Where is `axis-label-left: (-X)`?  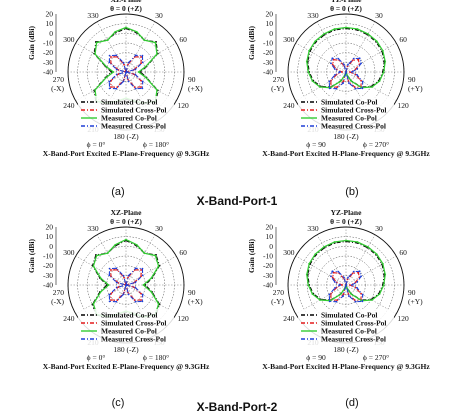 axis-label-left: (-X) is located at coordinates (57, 301).